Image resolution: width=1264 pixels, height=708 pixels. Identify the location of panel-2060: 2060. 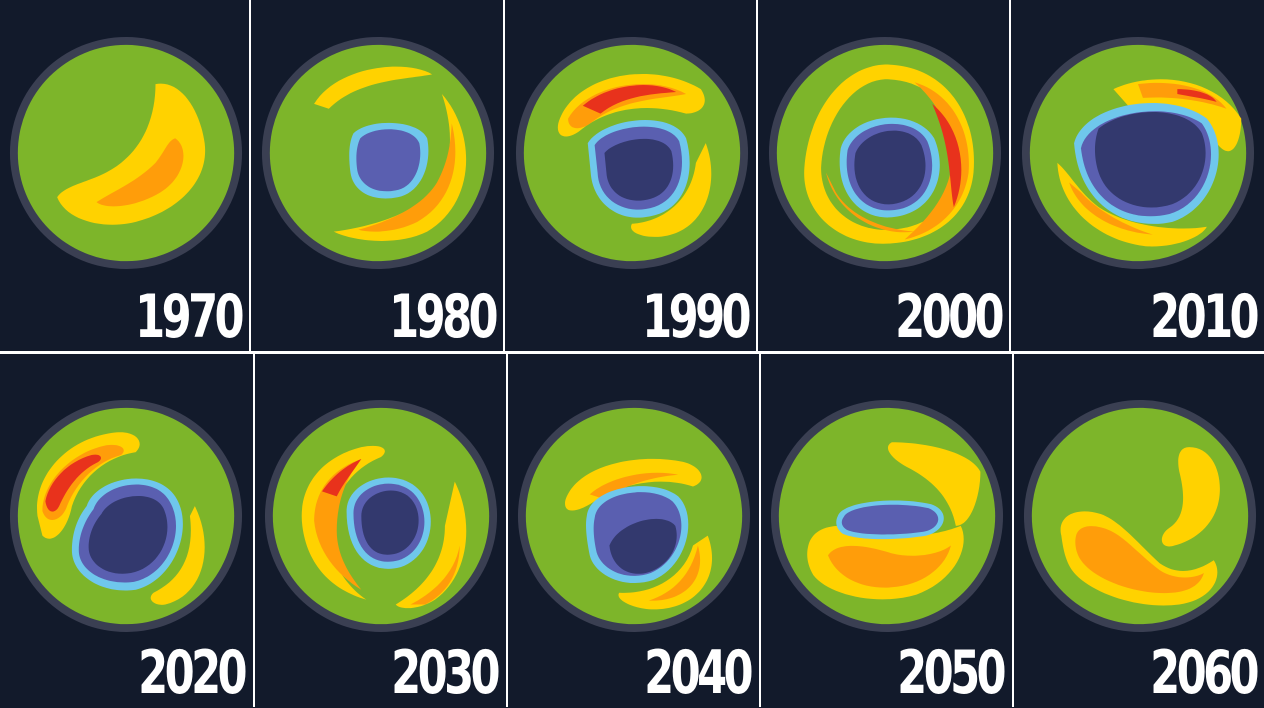
(1139, 530).